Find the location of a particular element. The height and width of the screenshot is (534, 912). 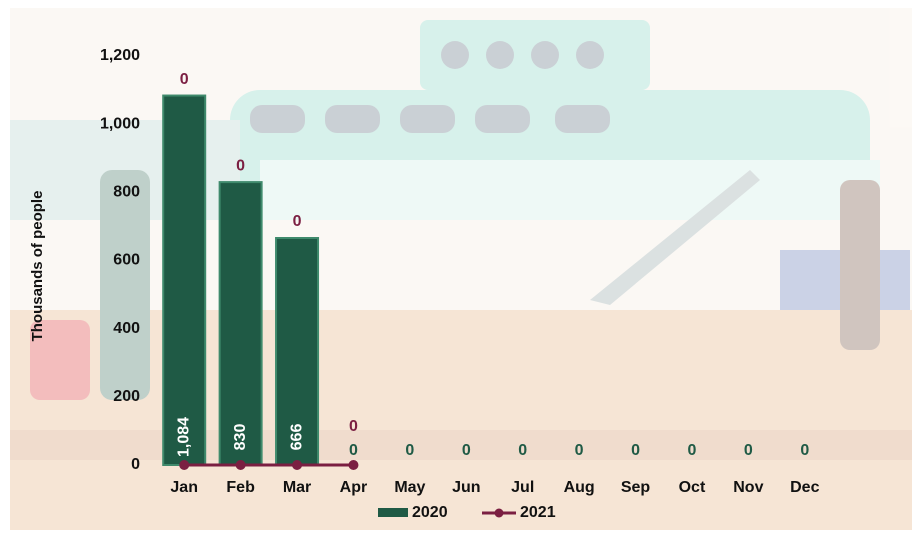

bar-value-label: 830 is located at coordinates (240, 437).